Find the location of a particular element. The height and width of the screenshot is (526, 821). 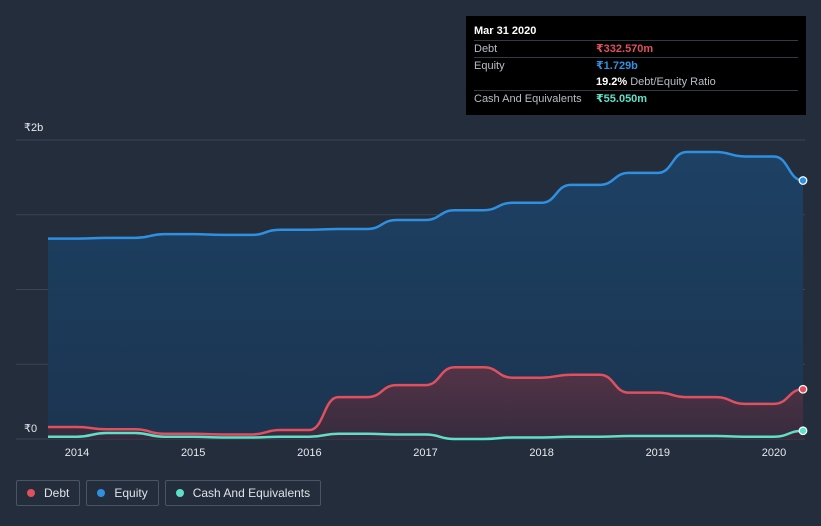

tooltip-cash-label: Cash And Equivalents is located at coordinates (528, 99).